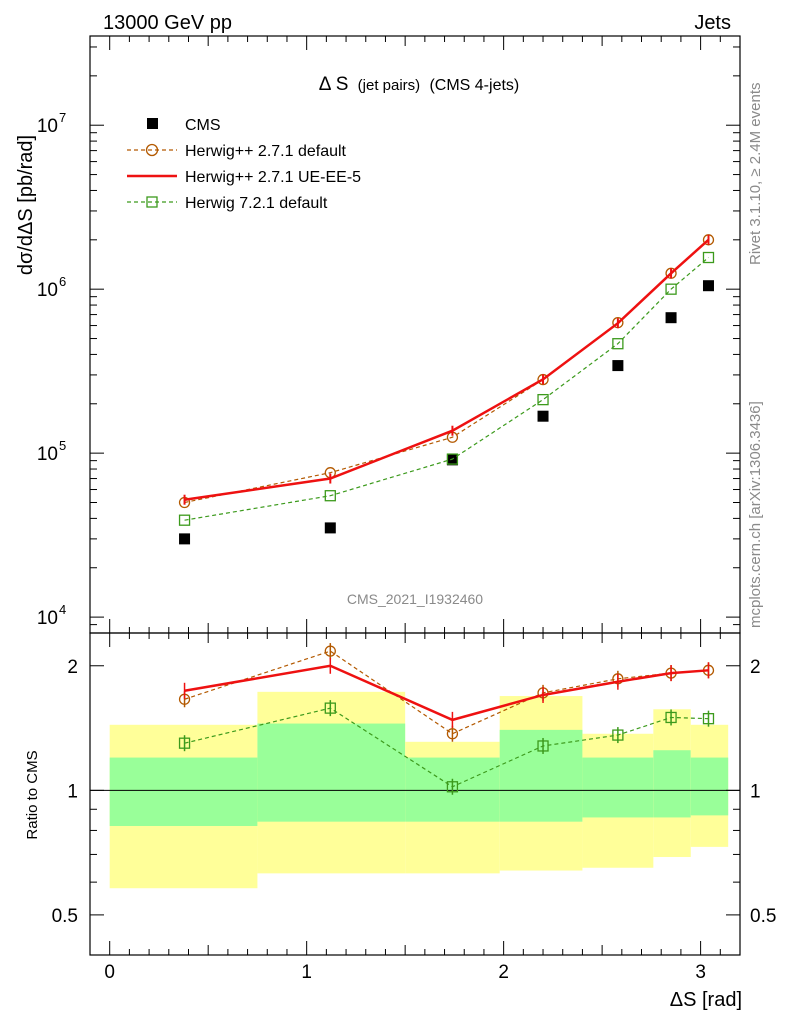 The image size is (786, 1029). What do you see at coordinates (109, 972) in the screenshot?
I see `x-tick-label: 0` at bounding box center [109, 972].